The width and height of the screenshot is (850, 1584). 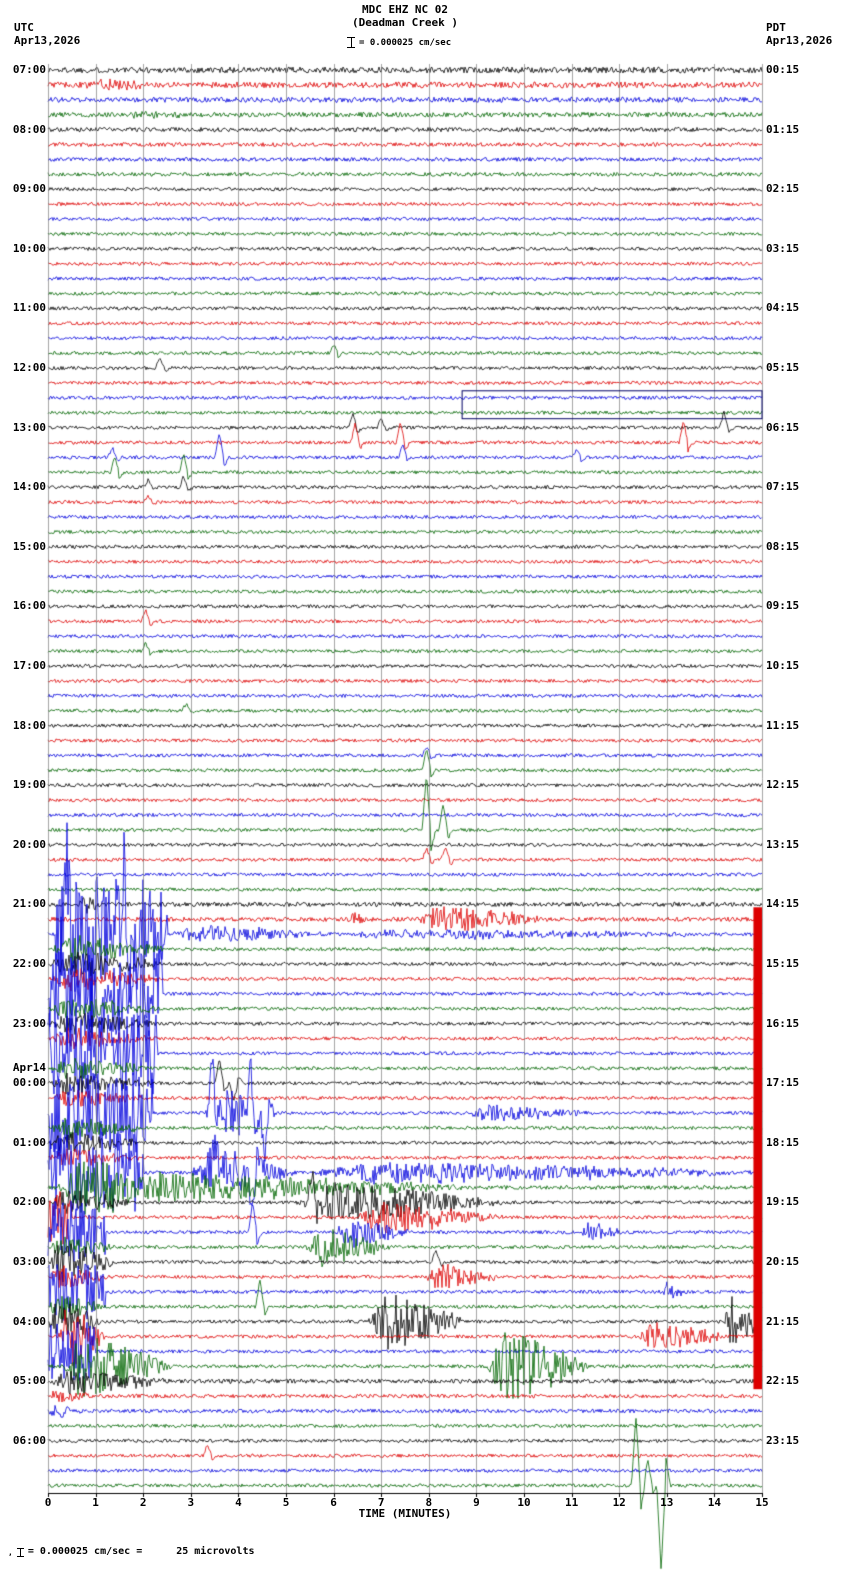 I want to click on footer-tick-mark: ,, so click(x=10, y=1552).